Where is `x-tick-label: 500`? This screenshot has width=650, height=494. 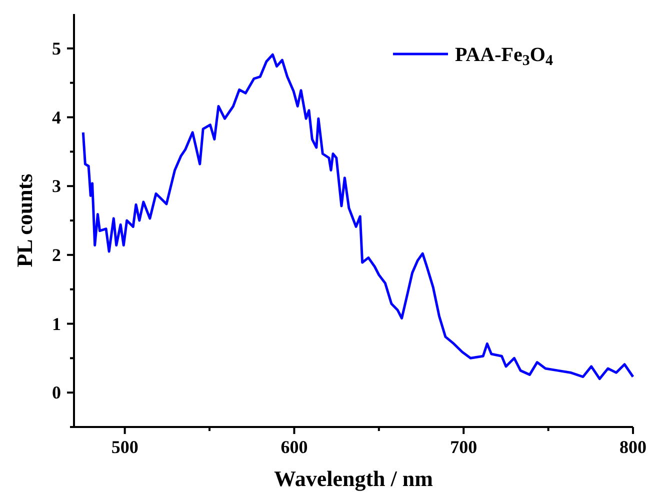 x-tick-label: 500 is located at coordinates (124, 447).